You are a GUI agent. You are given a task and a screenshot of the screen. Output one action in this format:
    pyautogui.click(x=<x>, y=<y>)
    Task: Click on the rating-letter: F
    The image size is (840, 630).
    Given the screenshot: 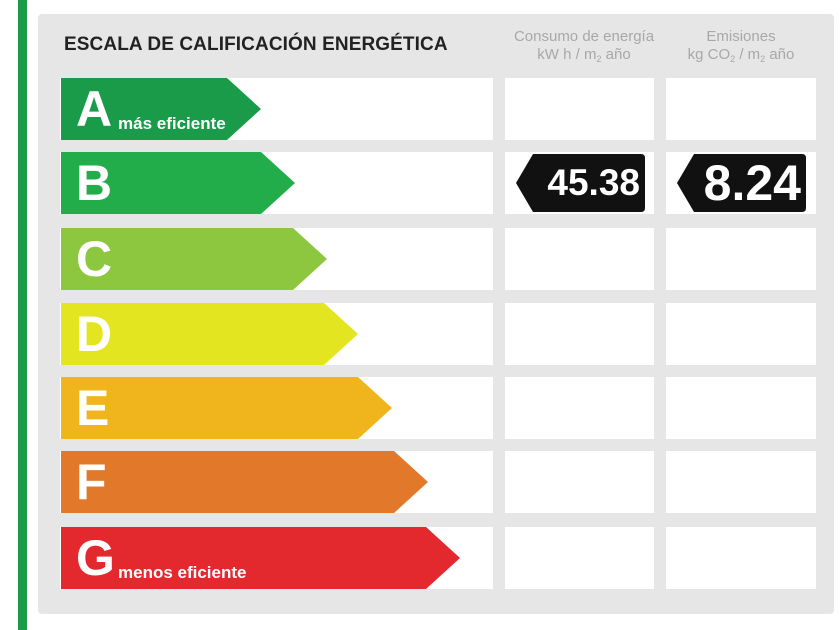 What is the action you would take?
    pyautogui.click(x=91, y=482)
    